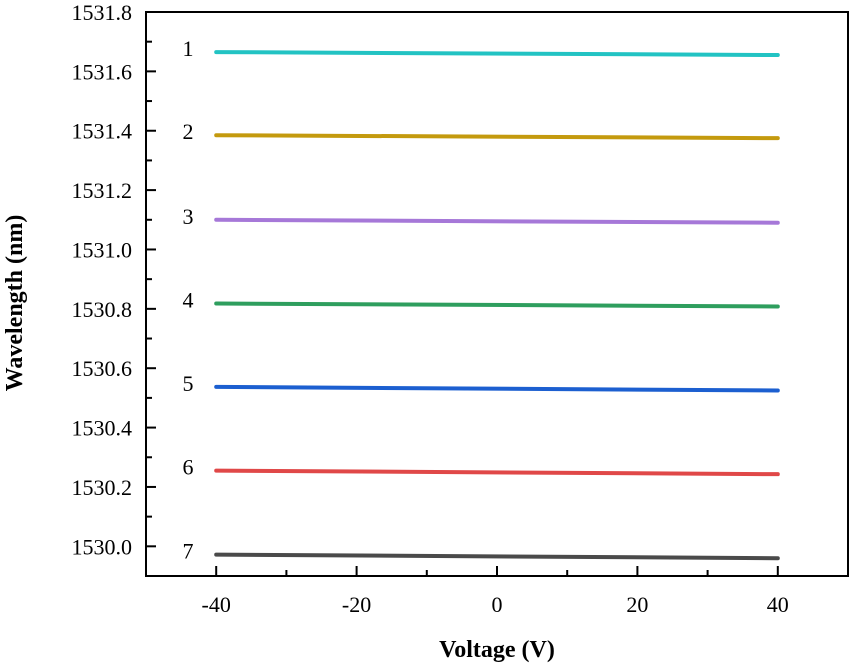 Image resolution: width=850 pixels, height=668 pixels. What do you see at coordinates (188, 48) in the screenshot?
I see `series-label-1: 1` at bounding box center [188, 48].